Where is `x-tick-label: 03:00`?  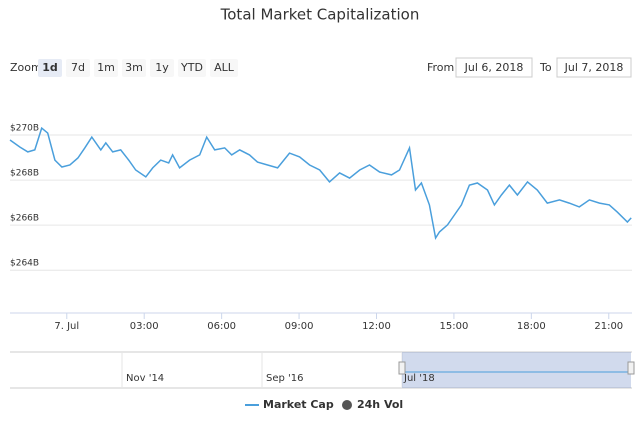
x-tick-label: 03:00 is located at coordinates (144, 326).